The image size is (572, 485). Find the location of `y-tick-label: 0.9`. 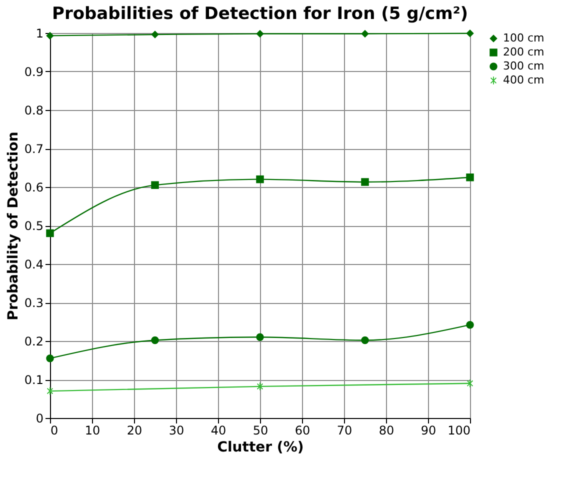

y-tick-label: 0.9 is located at coordinates (34, 72).